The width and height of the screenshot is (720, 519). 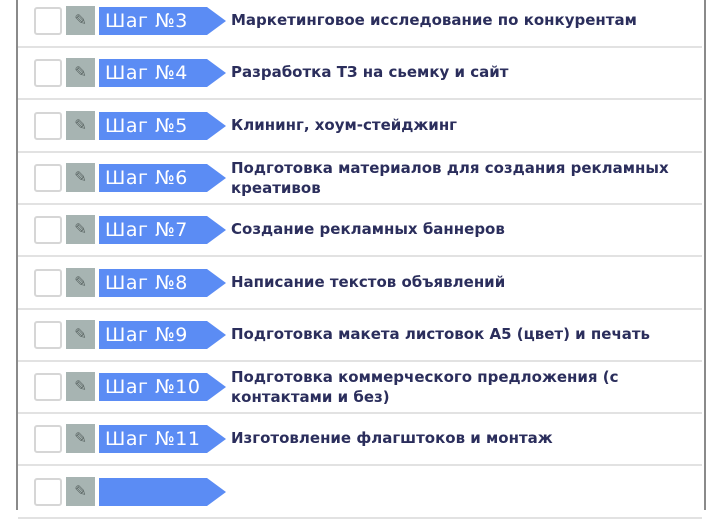 What do you see at coordinates (368, 229) in the screenshot?
I see `step-title: Создание рекламных баннеров` at bounding box center [368, 229].